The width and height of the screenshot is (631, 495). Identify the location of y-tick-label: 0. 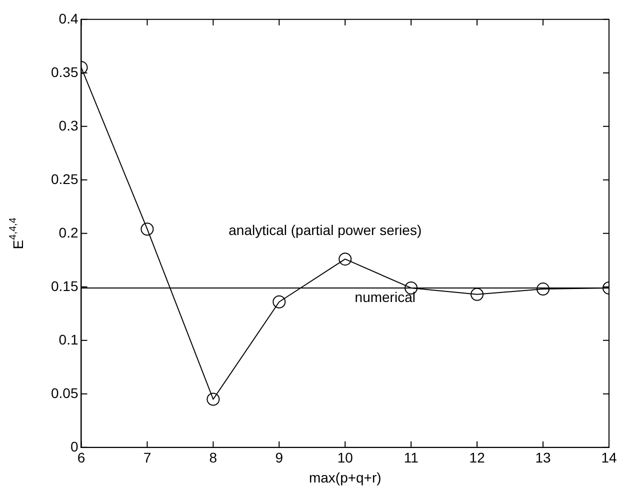
(74, 446).